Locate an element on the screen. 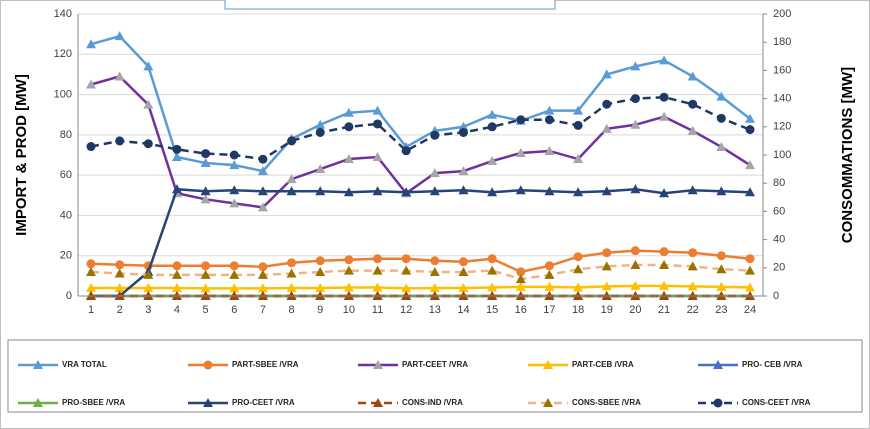  x-tick-label: 19 is located at coordinates (607, 310).